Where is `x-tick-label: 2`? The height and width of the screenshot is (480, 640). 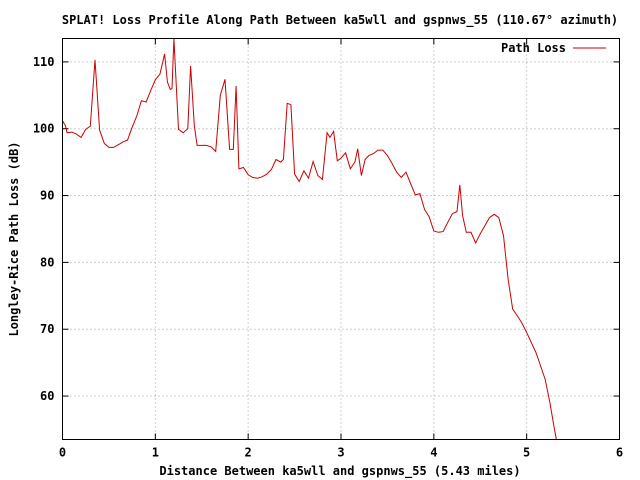
x-tick-label: 2 is located at coordinates (248, 453).